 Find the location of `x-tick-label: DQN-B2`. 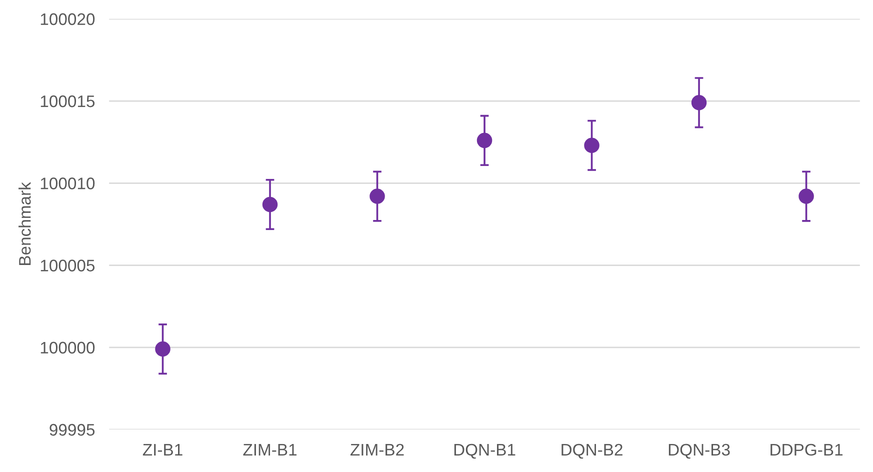

x-tick-label: DQN-B2 is located at coordinates (592, 451).